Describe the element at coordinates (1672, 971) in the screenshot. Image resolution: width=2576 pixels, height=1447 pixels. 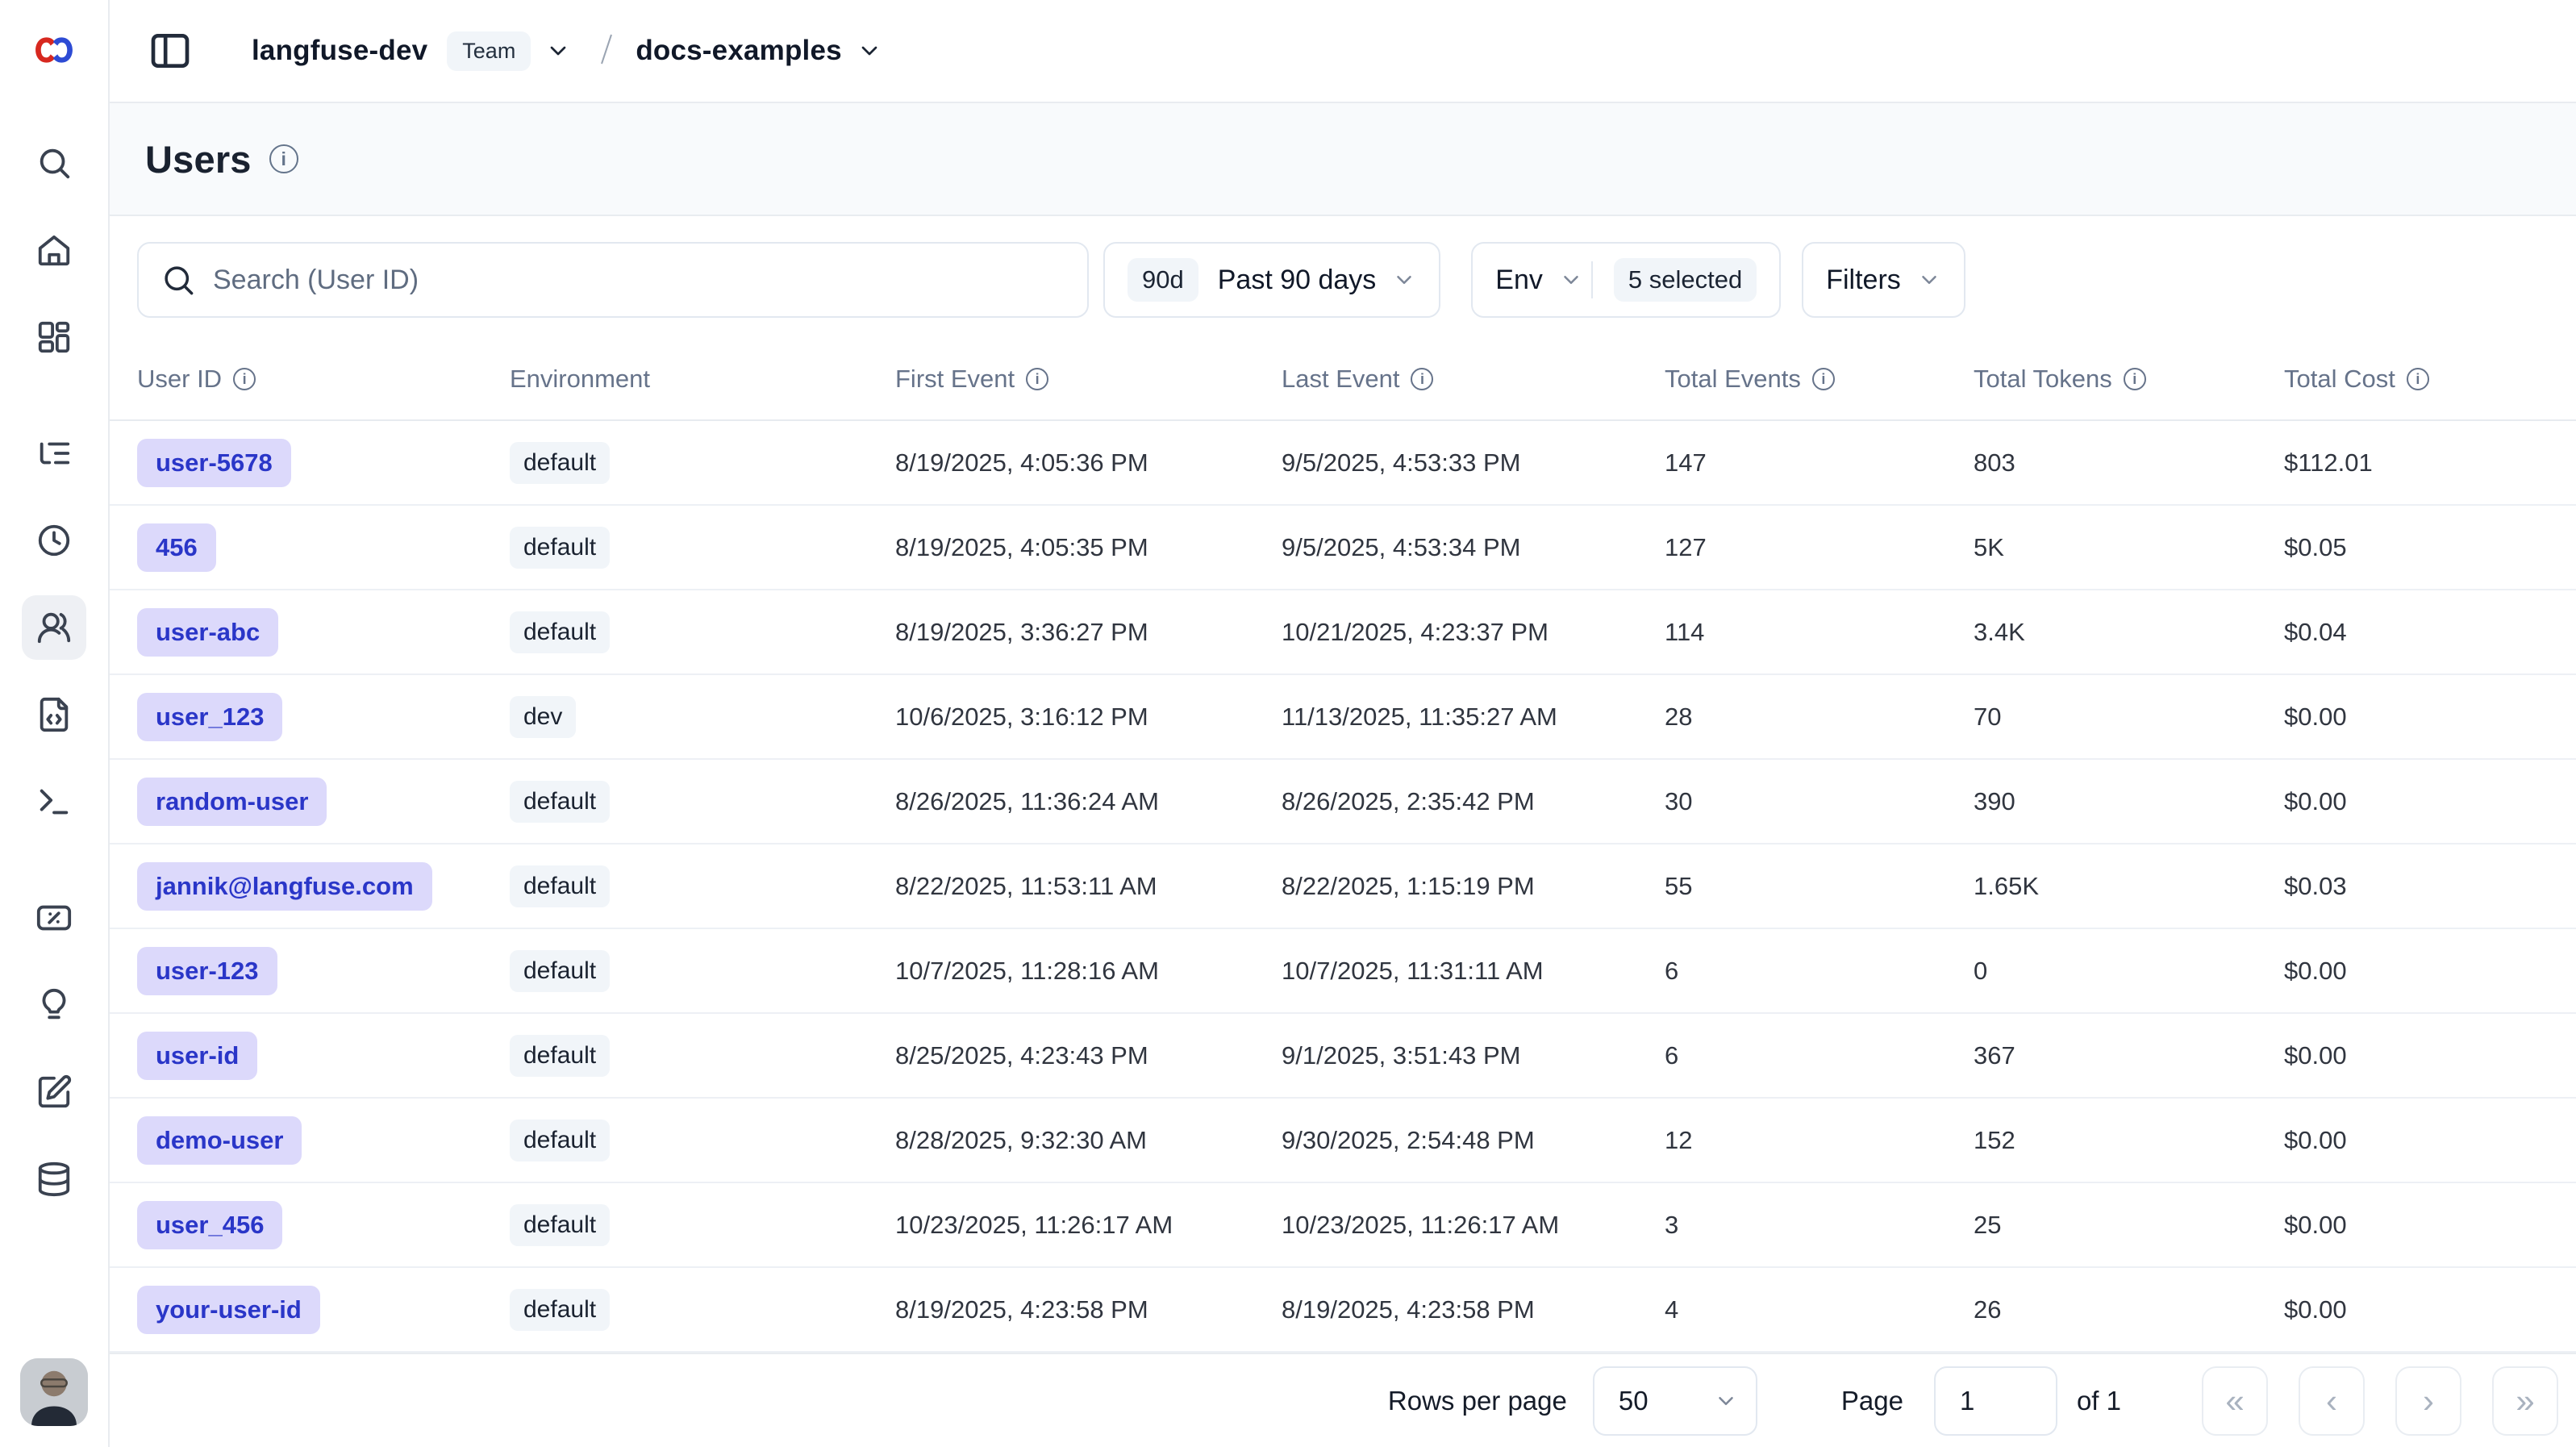
I see `total-events-cell: 6` at that location.